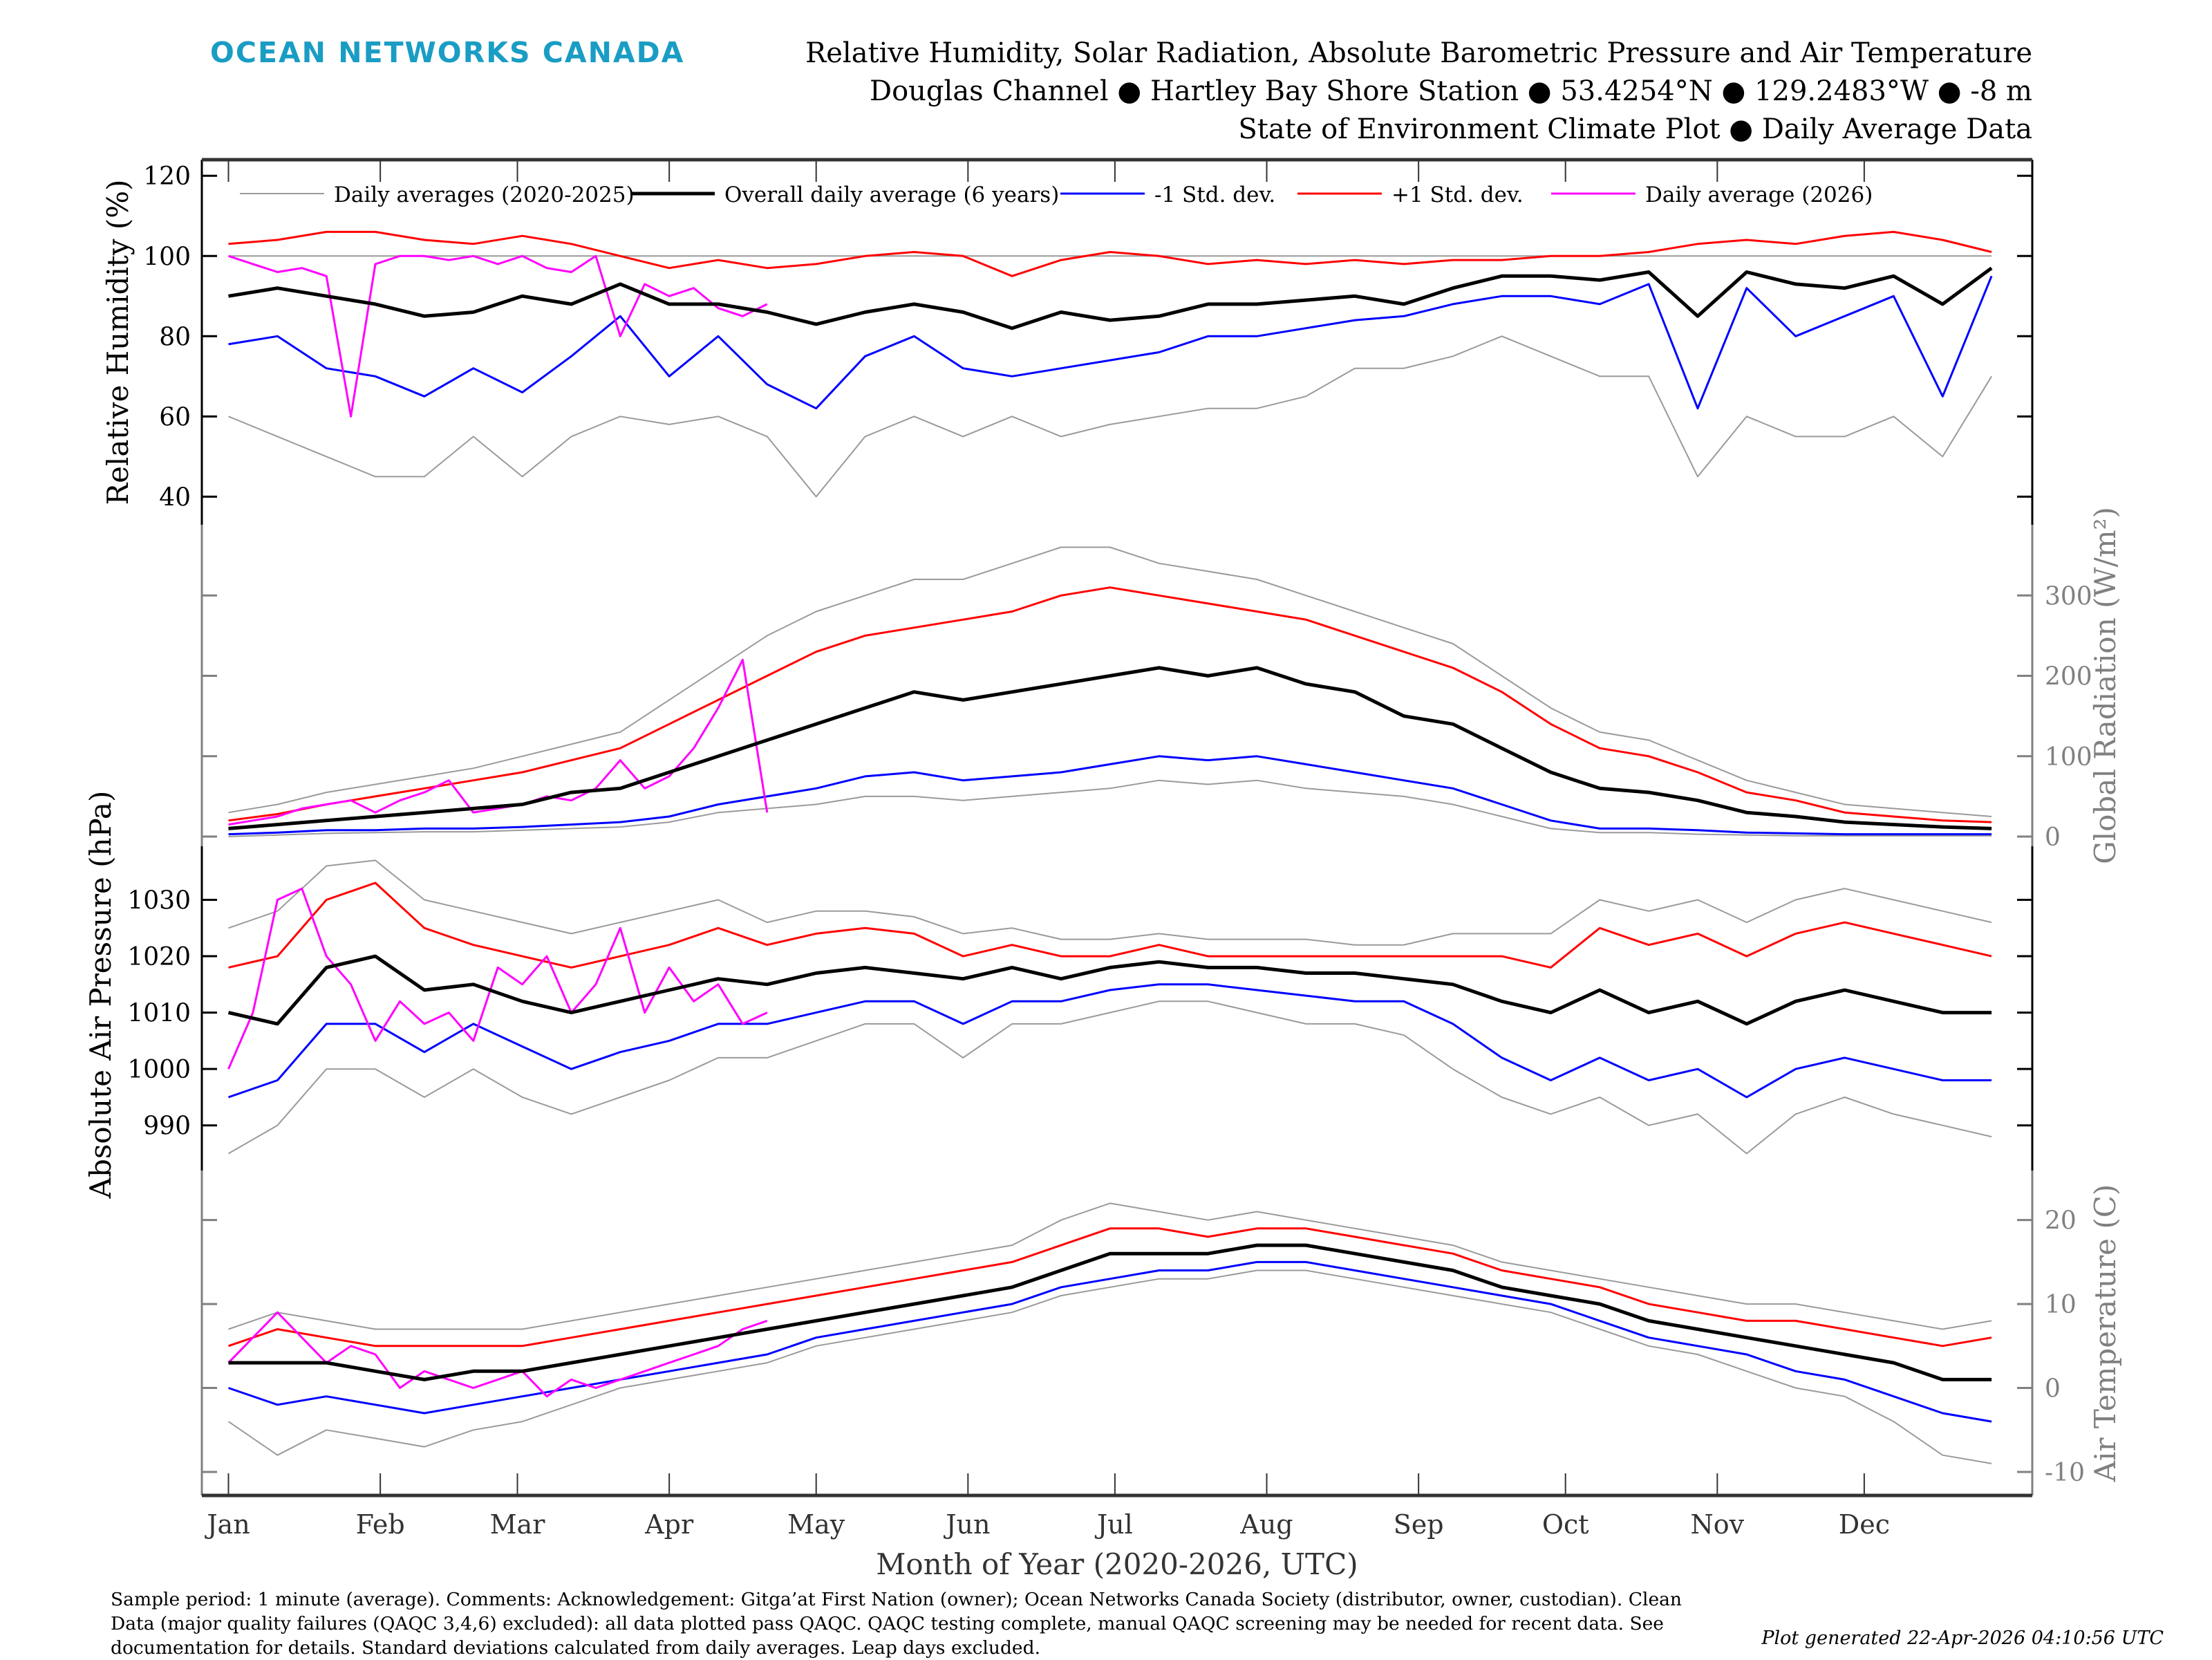 The image size is (2212, 1660). I want to click on radiation-ytick-label: 100, so click(2068, 757).